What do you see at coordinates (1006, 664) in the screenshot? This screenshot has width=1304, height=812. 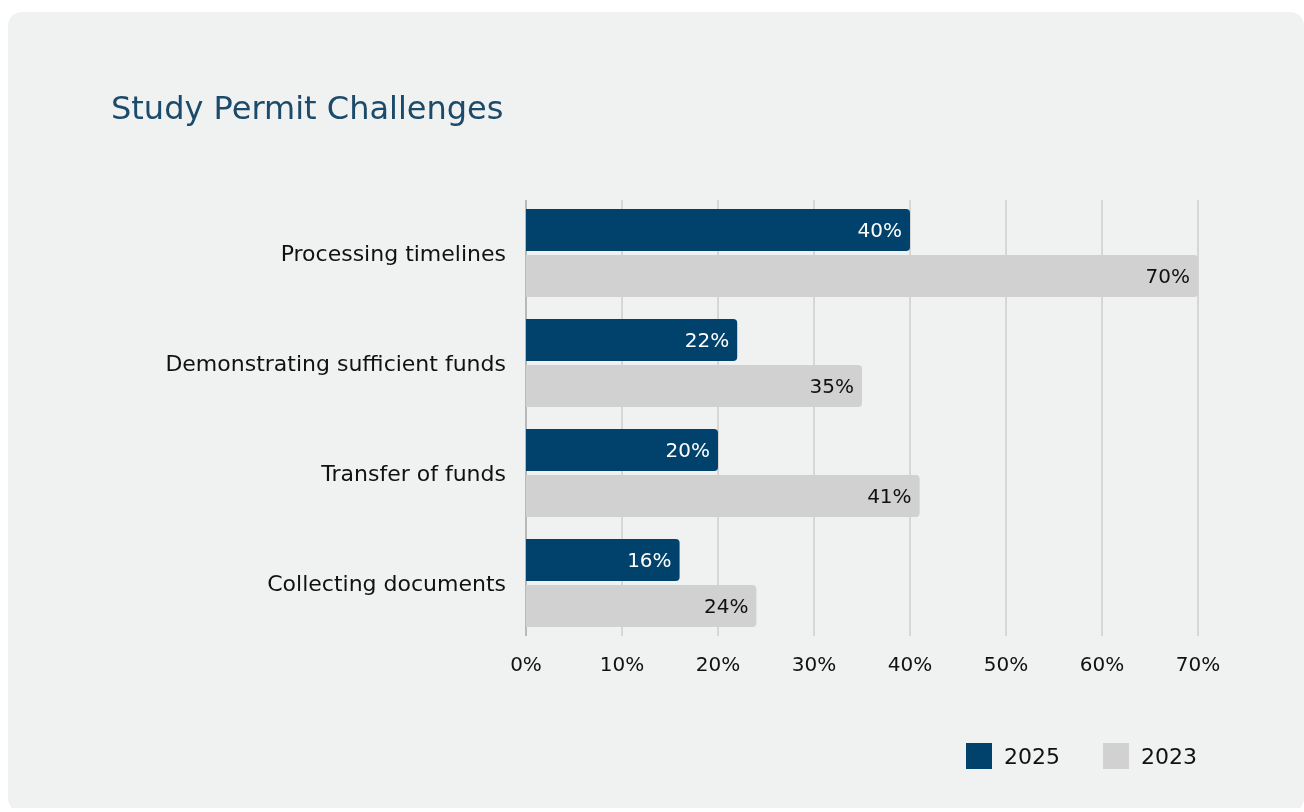 I see `x-tick-label: 50%` at bounding box center [1006, 664].